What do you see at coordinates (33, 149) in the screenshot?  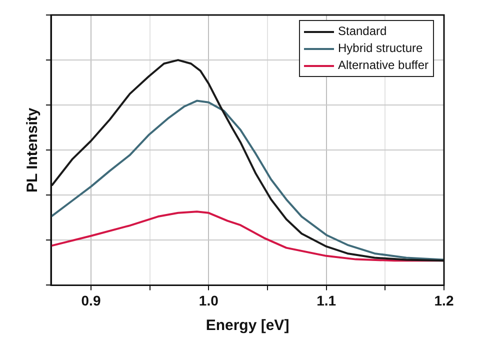 I see `y-axis-title: PL Intensity` at bounding box center [33, 149].